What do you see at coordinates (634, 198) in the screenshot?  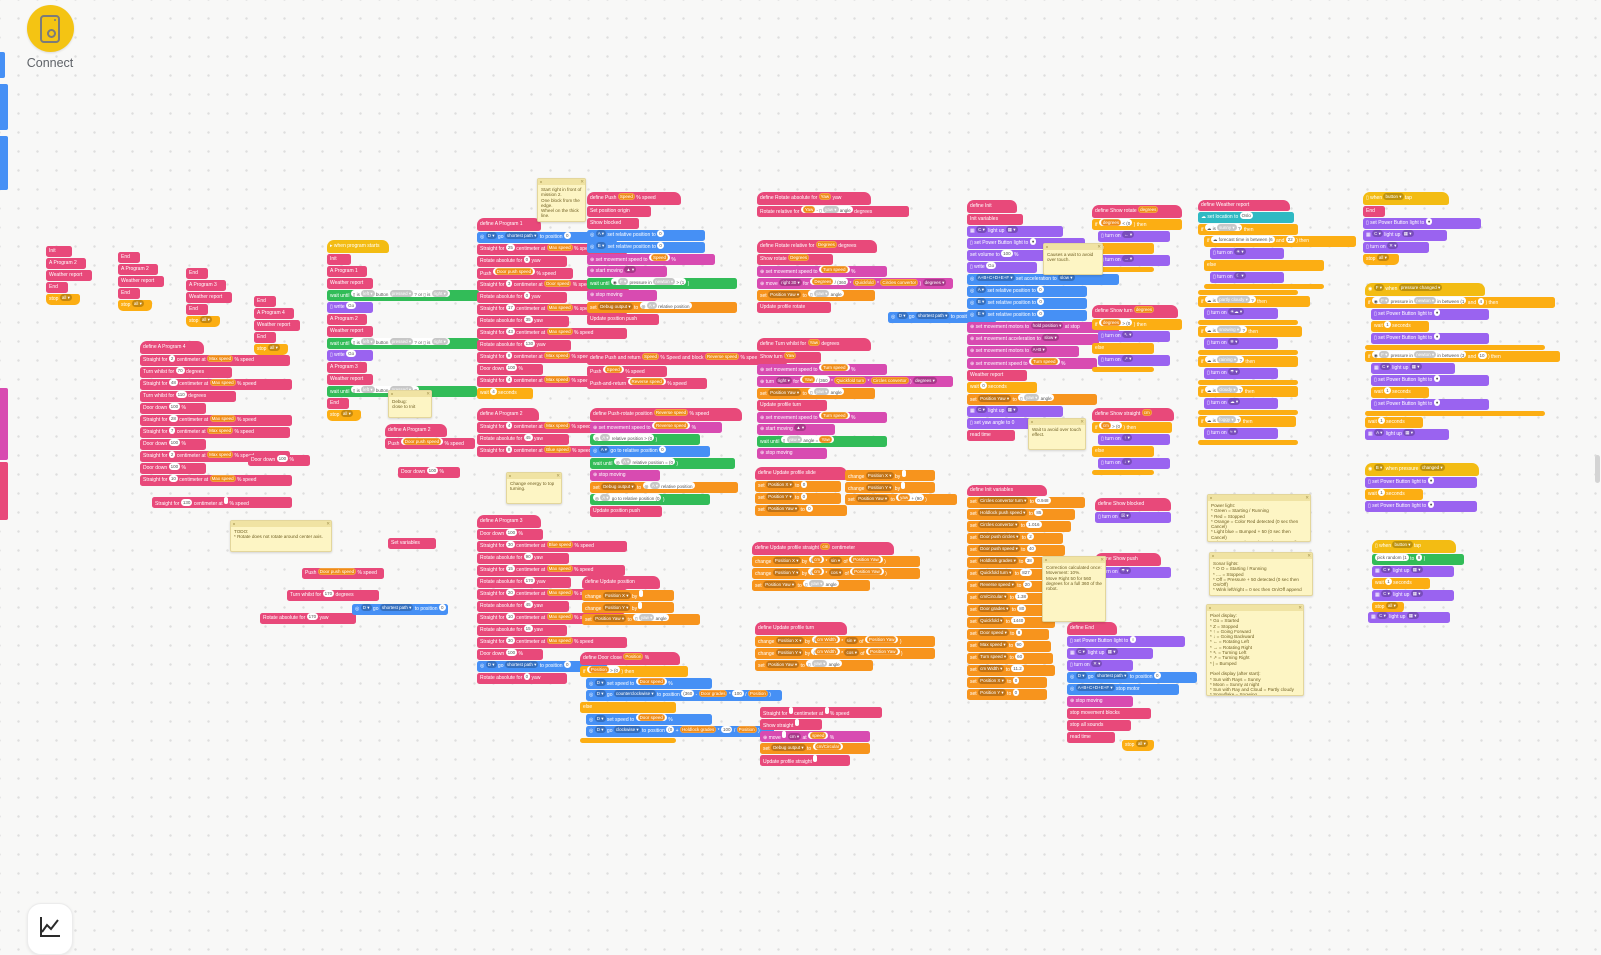 I see `code-block: define Push Speed % speed` at bounding box center [634, 198].